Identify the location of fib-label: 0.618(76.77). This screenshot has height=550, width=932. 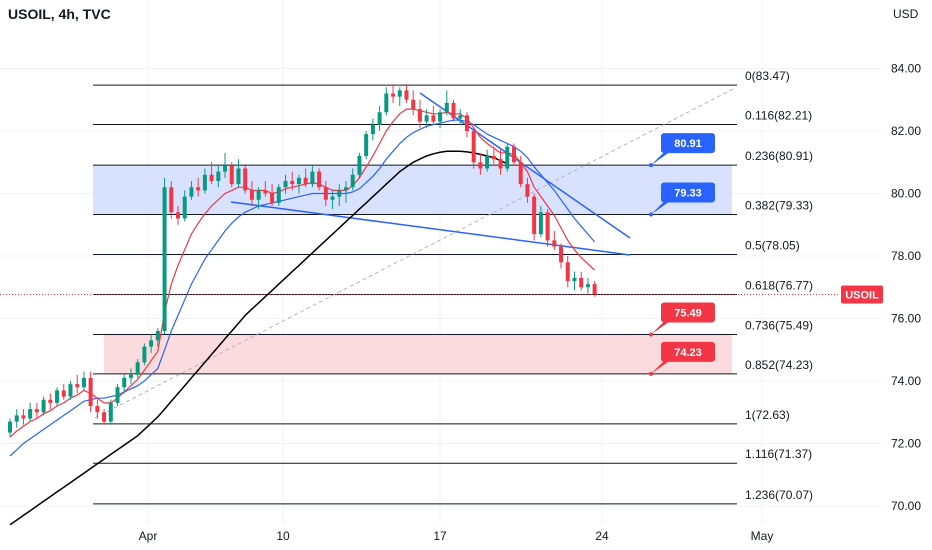
(779, 285).